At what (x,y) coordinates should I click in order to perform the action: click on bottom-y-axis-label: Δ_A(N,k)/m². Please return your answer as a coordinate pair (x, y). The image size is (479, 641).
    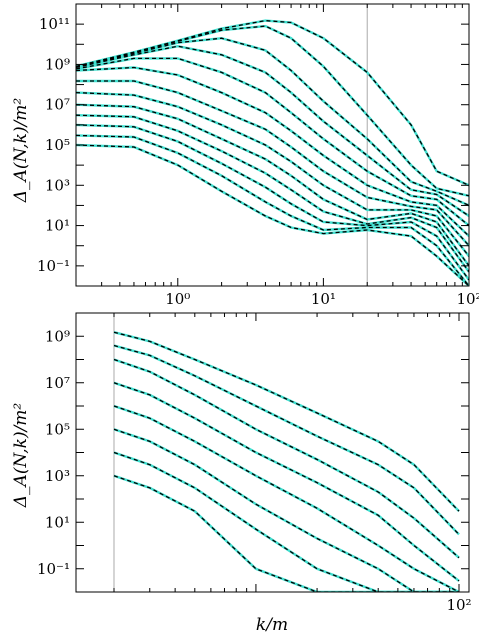
    Looking at the image, I should click on (21, 456).